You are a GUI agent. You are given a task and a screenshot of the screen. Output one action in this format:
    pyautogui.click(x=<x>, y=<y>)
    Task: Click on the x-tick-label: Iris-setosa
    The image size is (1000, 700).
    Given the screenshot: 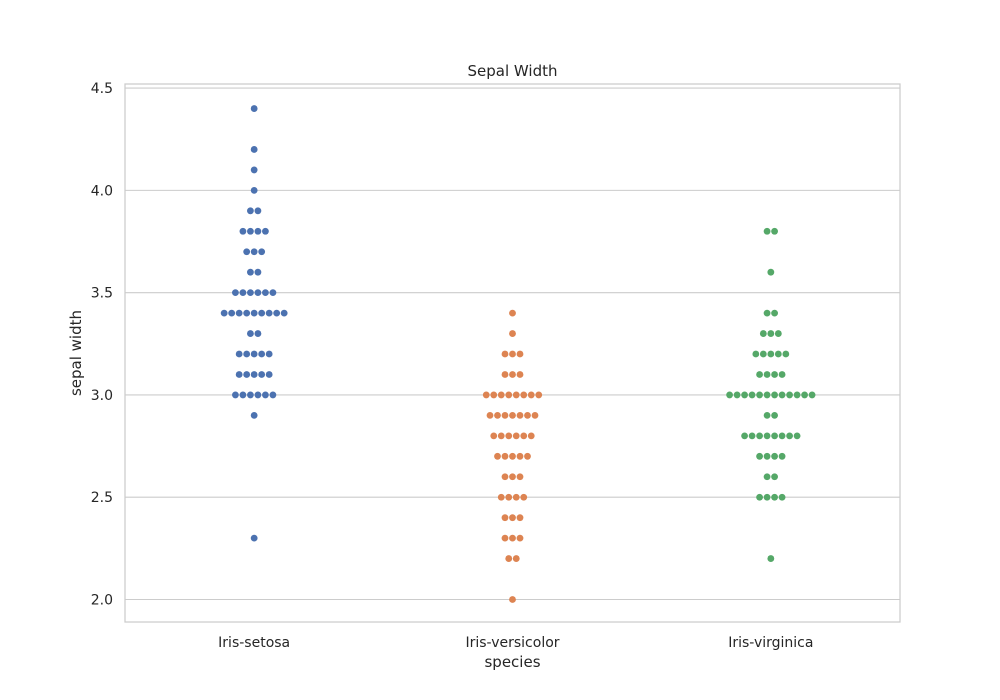 What is the action you would take?
    pyautogui.click(x=254, y=643)
    